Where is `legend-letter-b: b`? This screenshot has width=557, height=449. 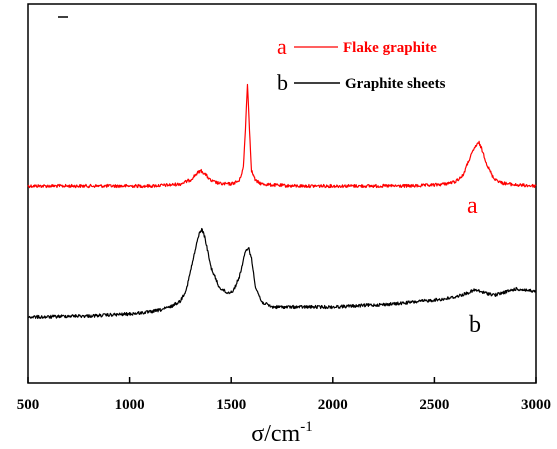 legend-letter-b: b is located at coordinates (282, 82).